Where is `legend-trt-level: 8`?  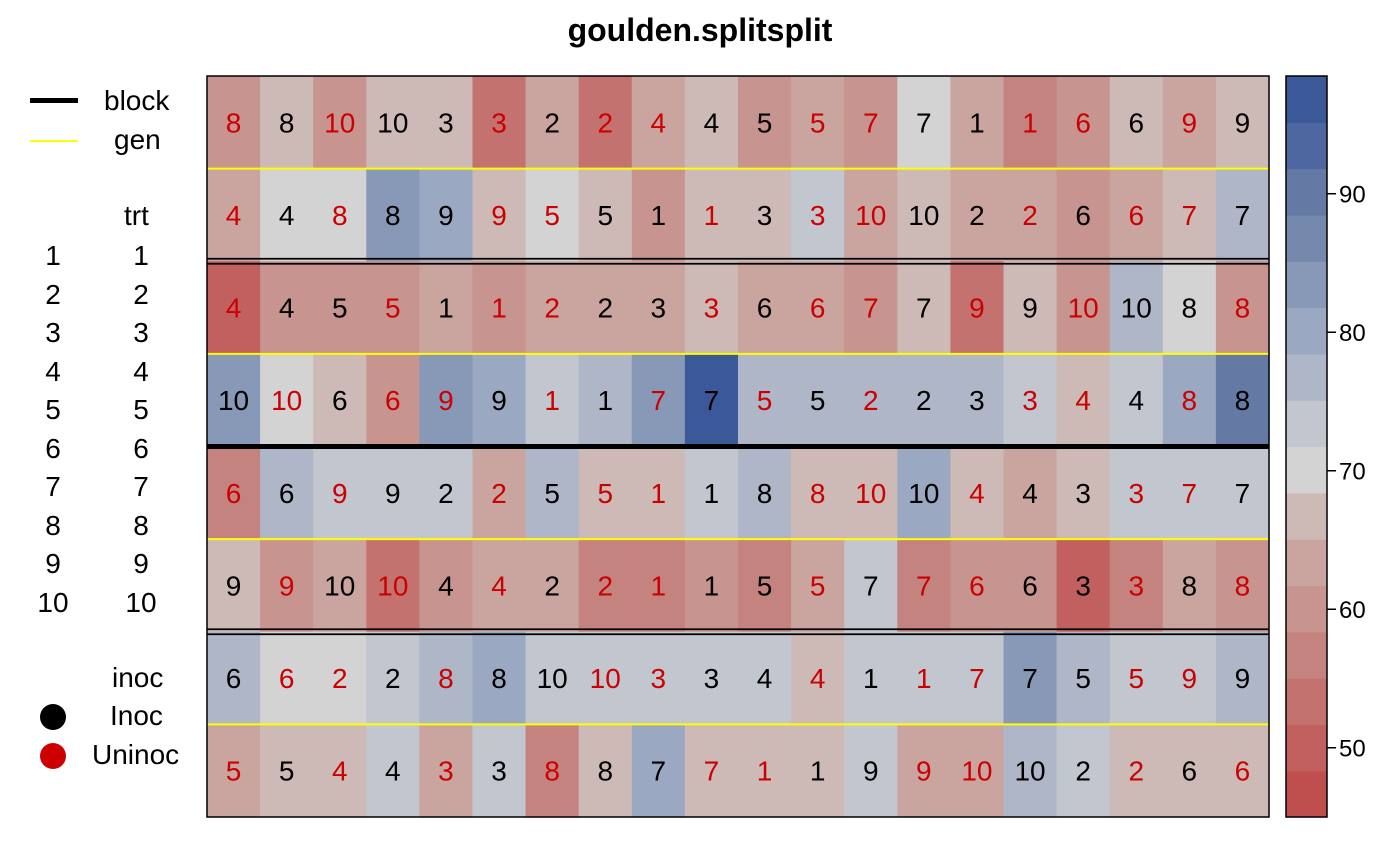 legend-trt-level: 8 is located at coordinates (141, 525).